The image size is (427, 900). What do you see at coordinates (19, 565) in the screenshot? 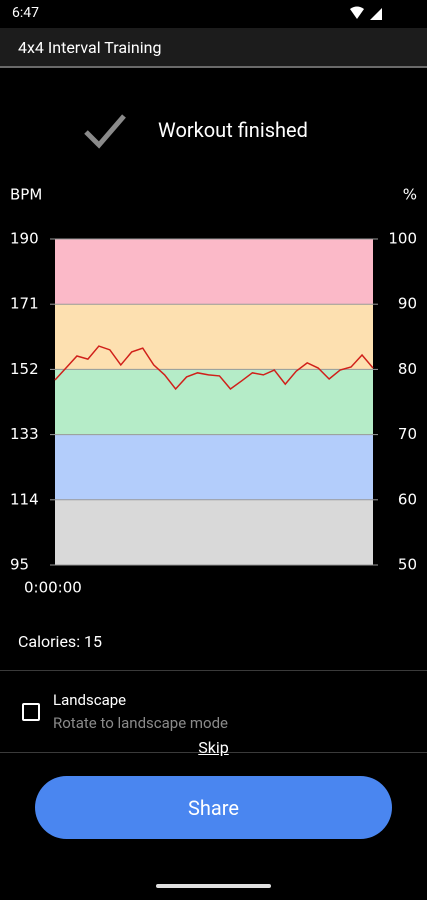
I see `y-tick-label: 95` at bounding box center [19, 565].